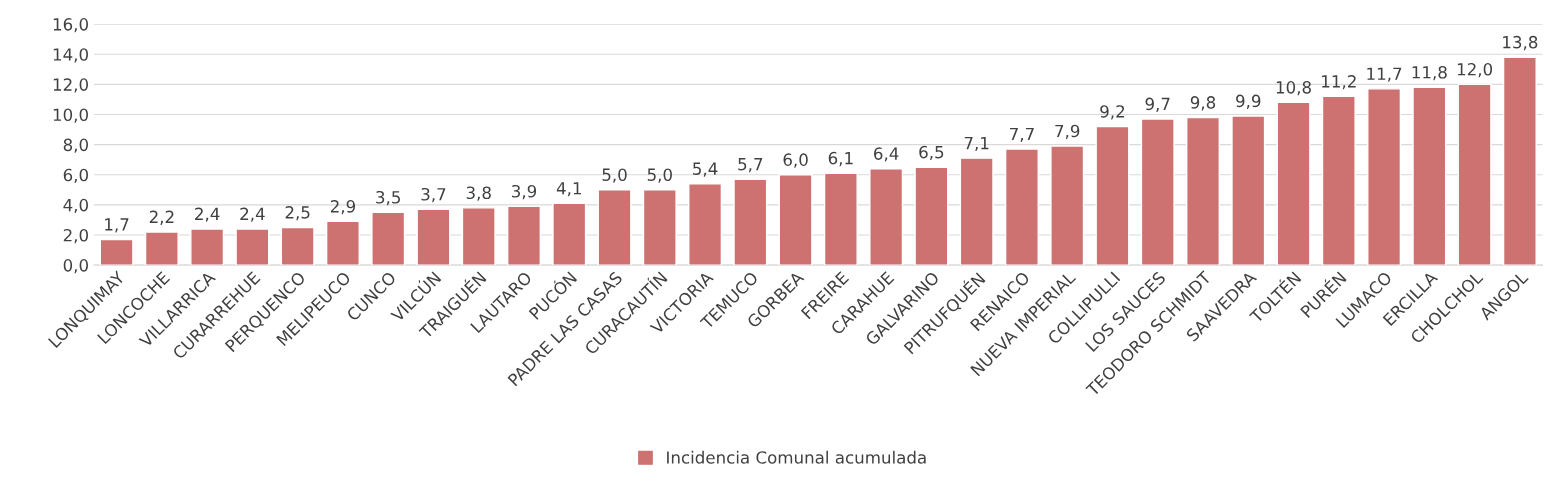 The width and height of the screenshot is (1566, 482). What do you see at coordinates (1384, 74) in the screenshot?
I see `data-label: 11,7` at bounding box center [1384, 74].